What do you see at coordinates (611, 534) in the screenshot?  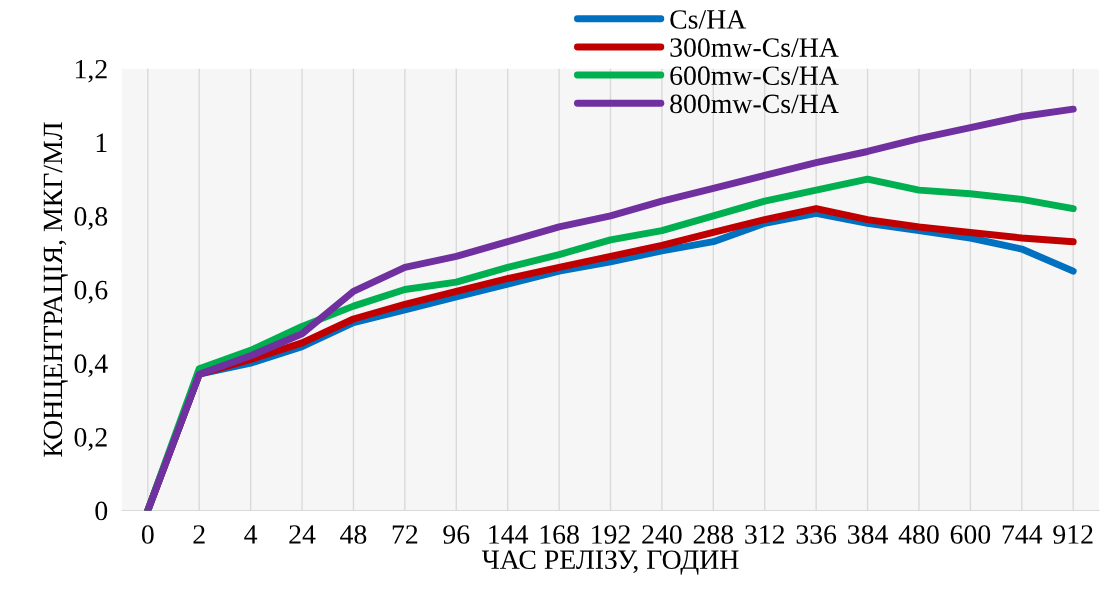 I see `x-tick-label: 192` at bounding box center [611, 534].